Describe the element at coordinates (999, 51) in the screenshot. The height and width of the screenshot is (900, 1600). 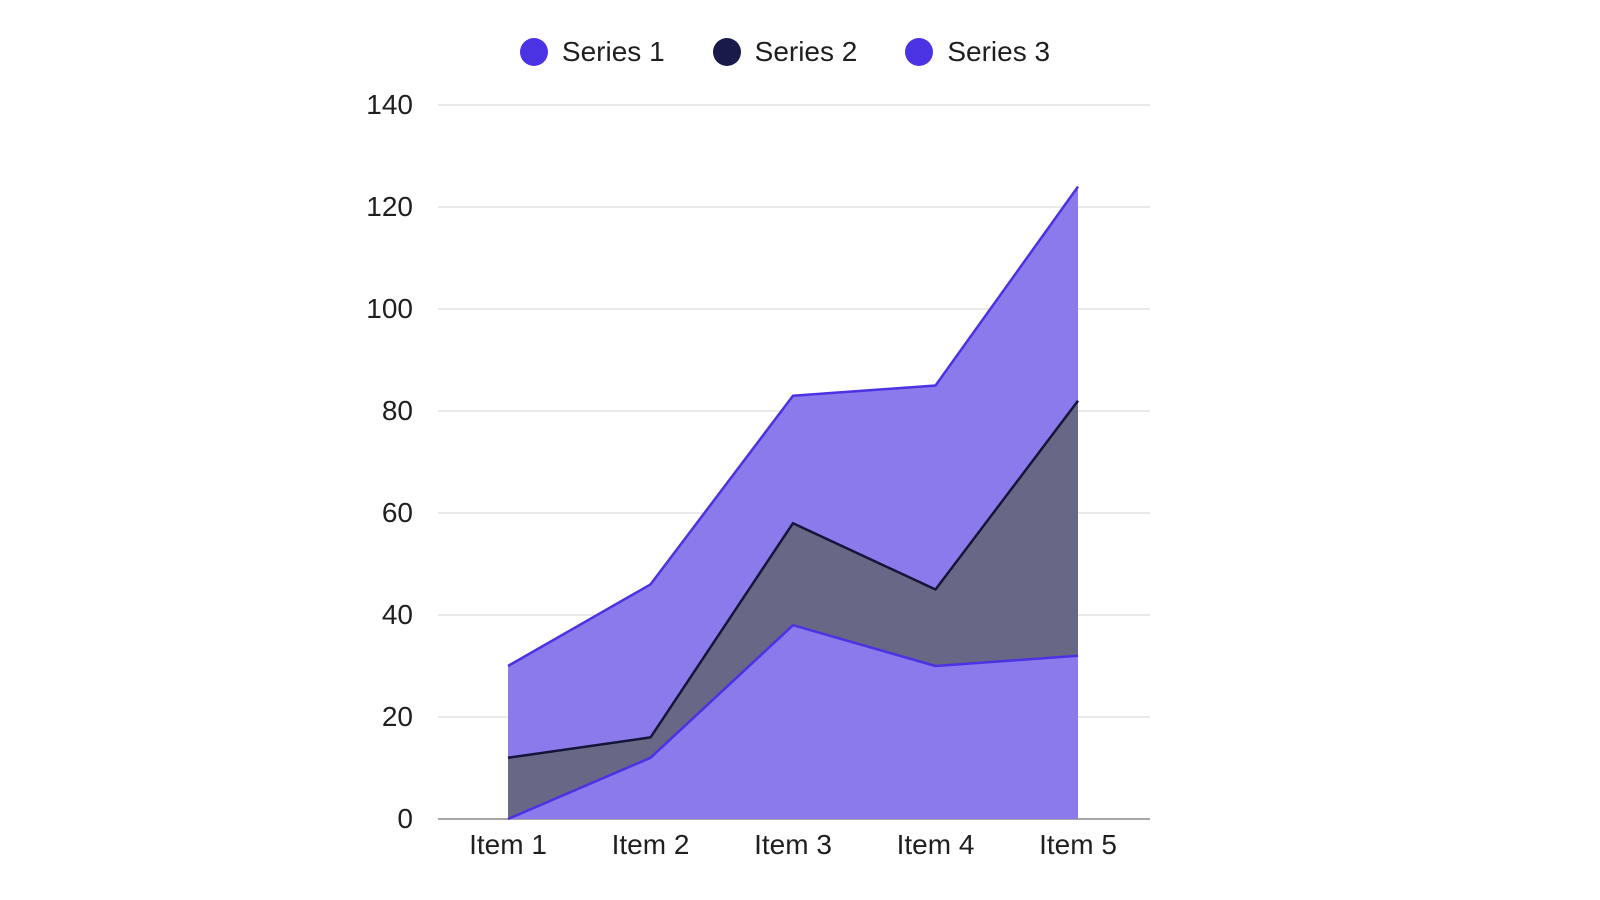
I see `legend-label-series-3: Series 3` at that location.